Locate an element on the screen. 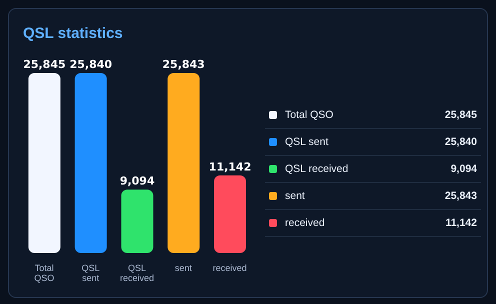 Image resolution: width=496 pixels, height=304 pixels. category-label: QSL received is located at coordinates (316, 168).